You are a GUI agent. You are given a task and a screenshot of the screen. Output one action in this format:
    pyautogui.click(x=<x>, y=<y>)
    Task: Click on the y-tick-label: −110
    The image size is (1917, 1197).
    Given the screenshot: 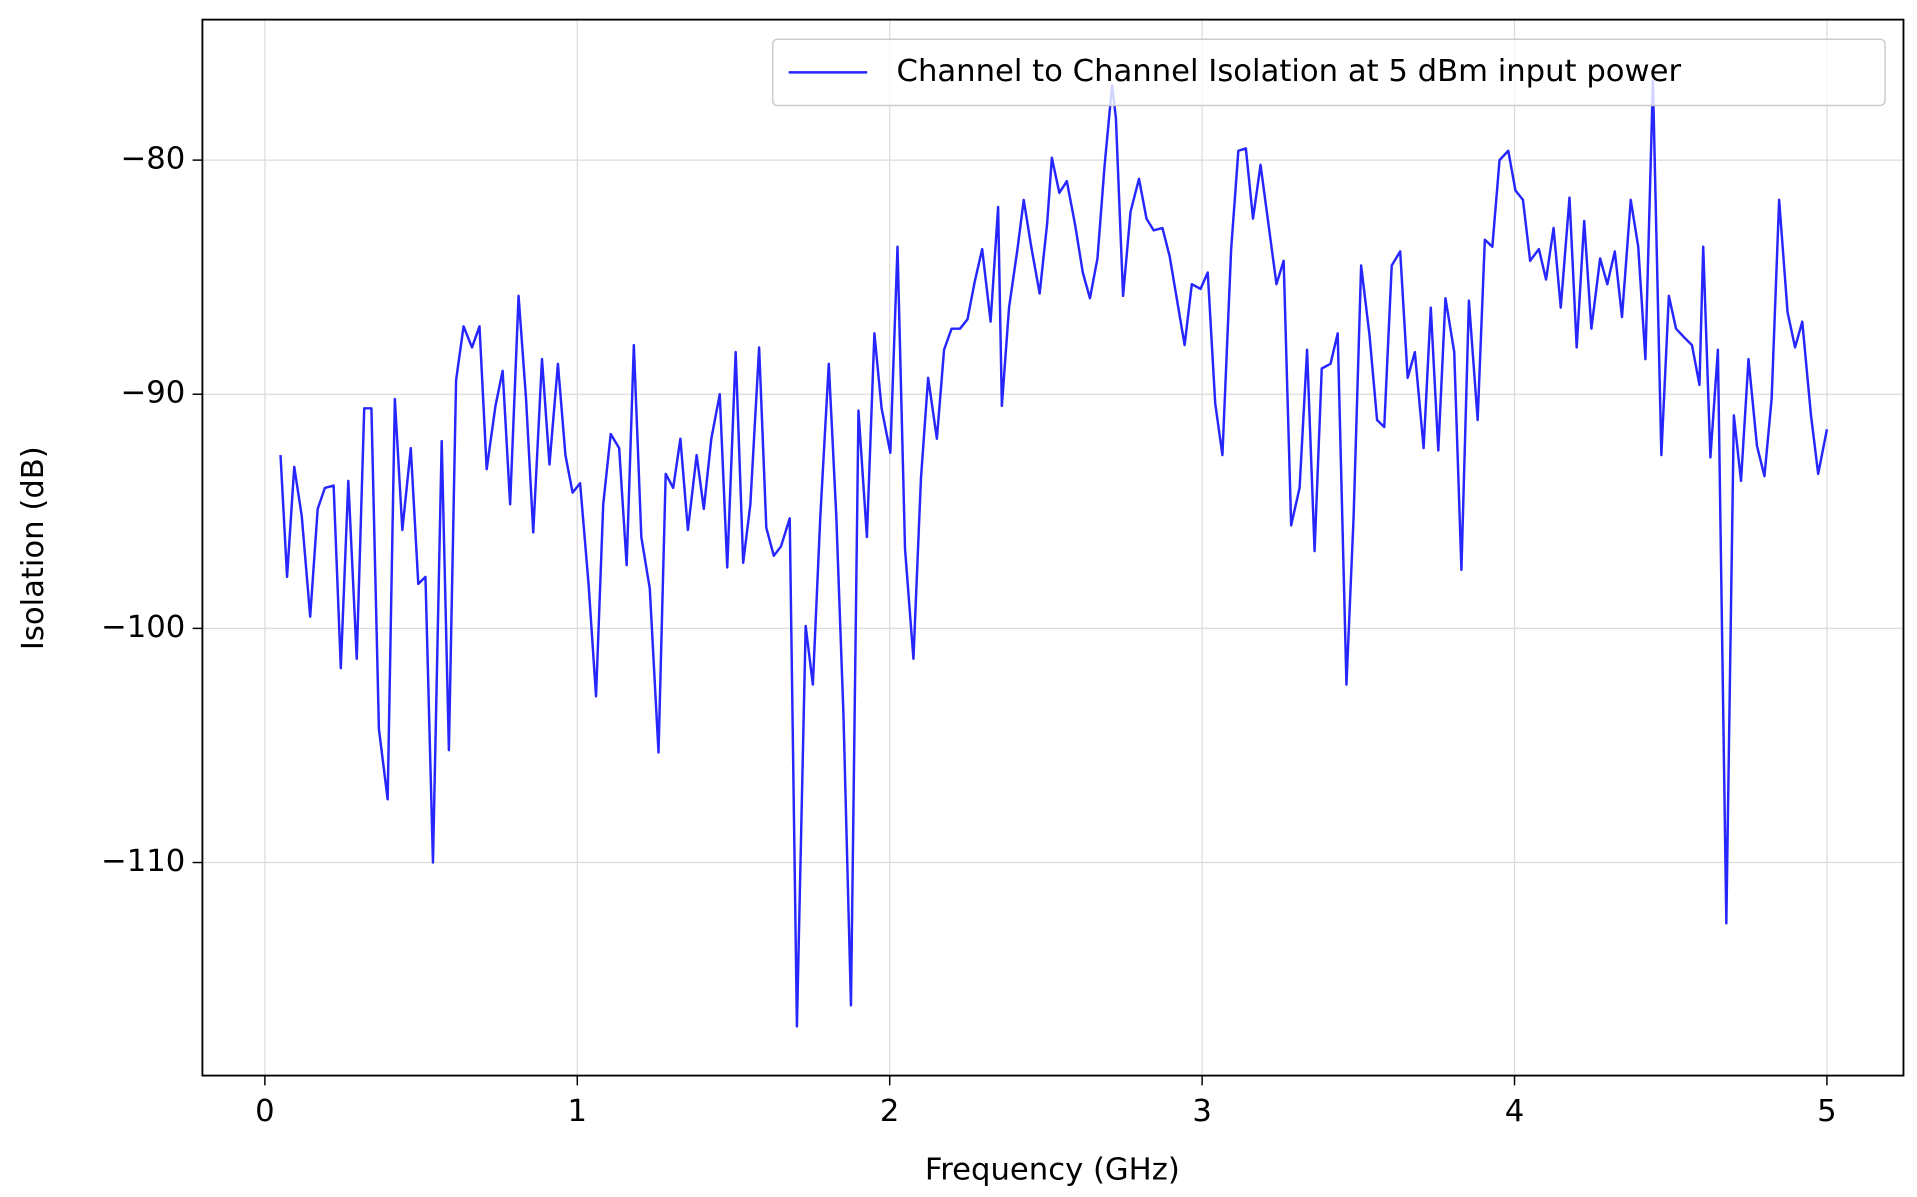 What is the action you would take?
    pyautogui.click(x=143, y=861)
    